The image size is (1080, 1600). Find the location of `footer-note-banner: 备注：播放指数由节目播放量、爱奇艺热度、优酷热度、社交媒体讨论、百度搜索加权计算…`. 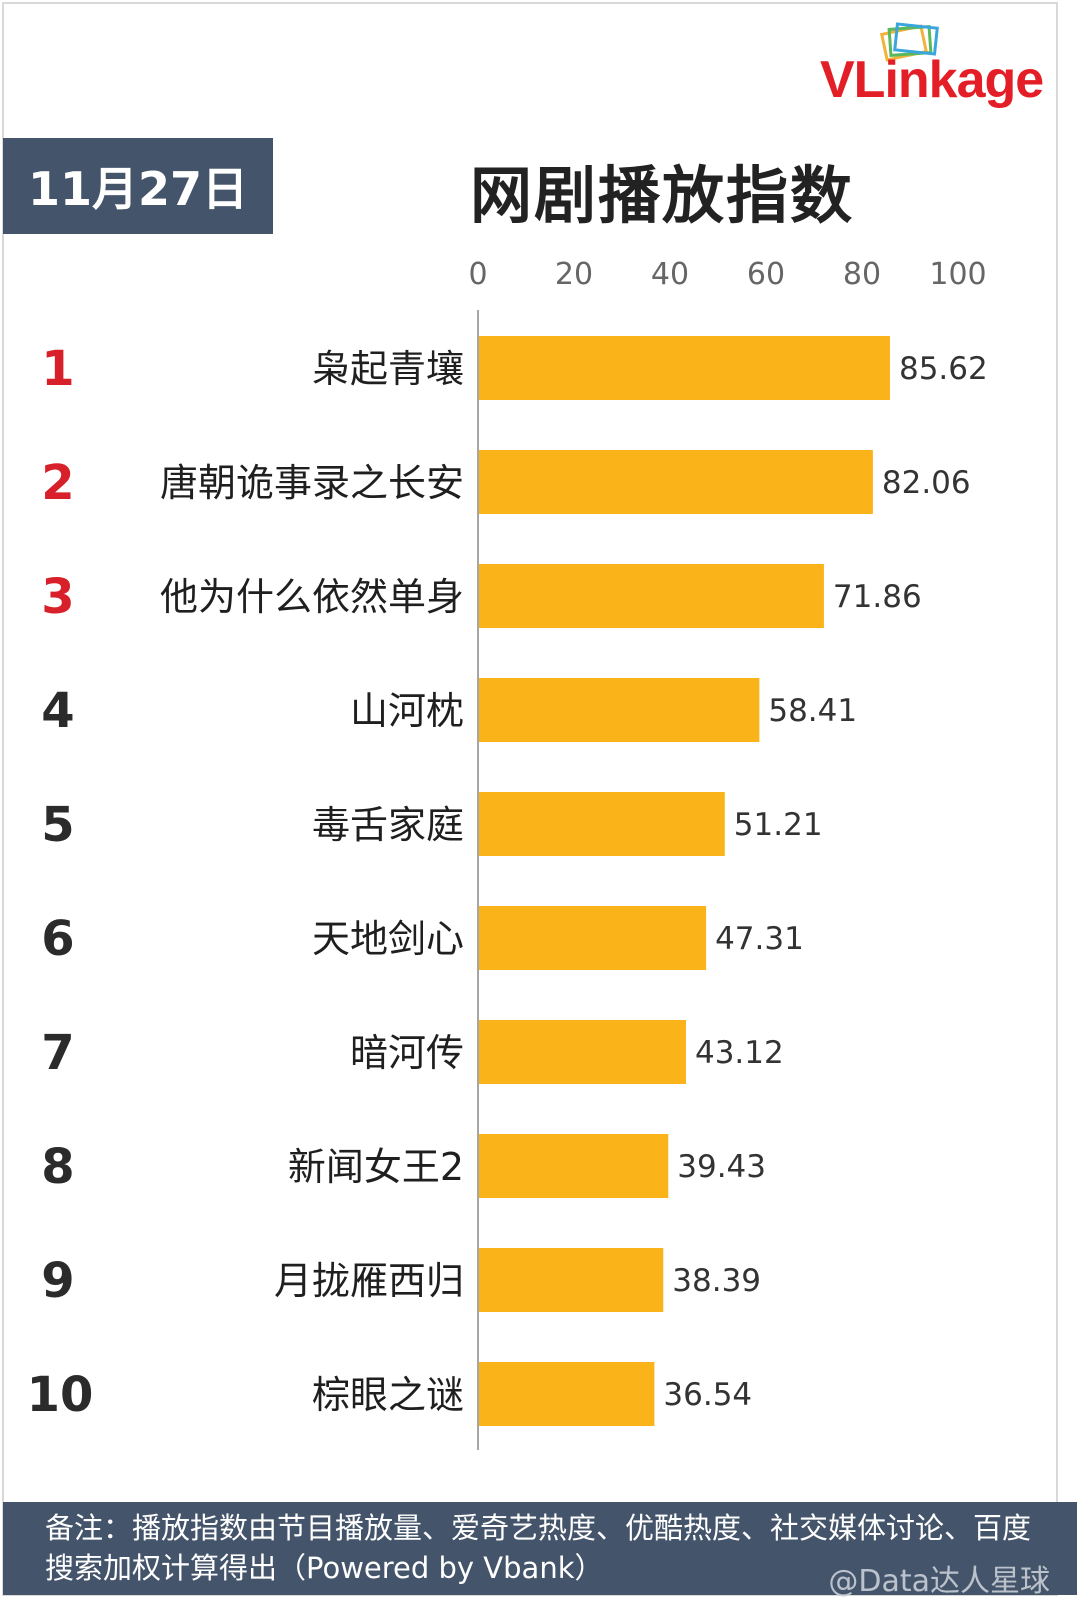

footer-note-banner: 备注：播放指数由节目播放量、爱奇艺热度、优酷热度、社交媒体讨论、百度搜索加权计算… is located at coordinates (540, 1548).